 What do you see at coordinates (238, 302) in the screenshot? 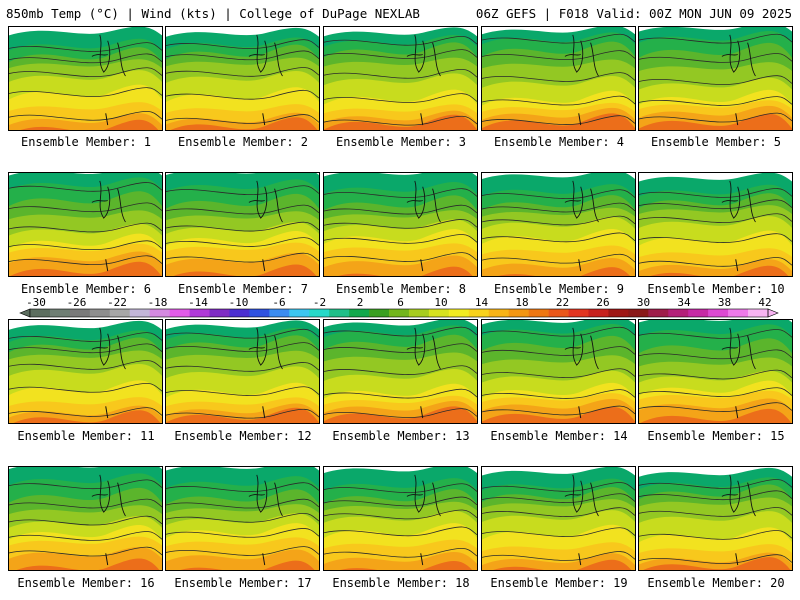
I see `colorbar-tick-label: -10` at bounding box center [238, 302].